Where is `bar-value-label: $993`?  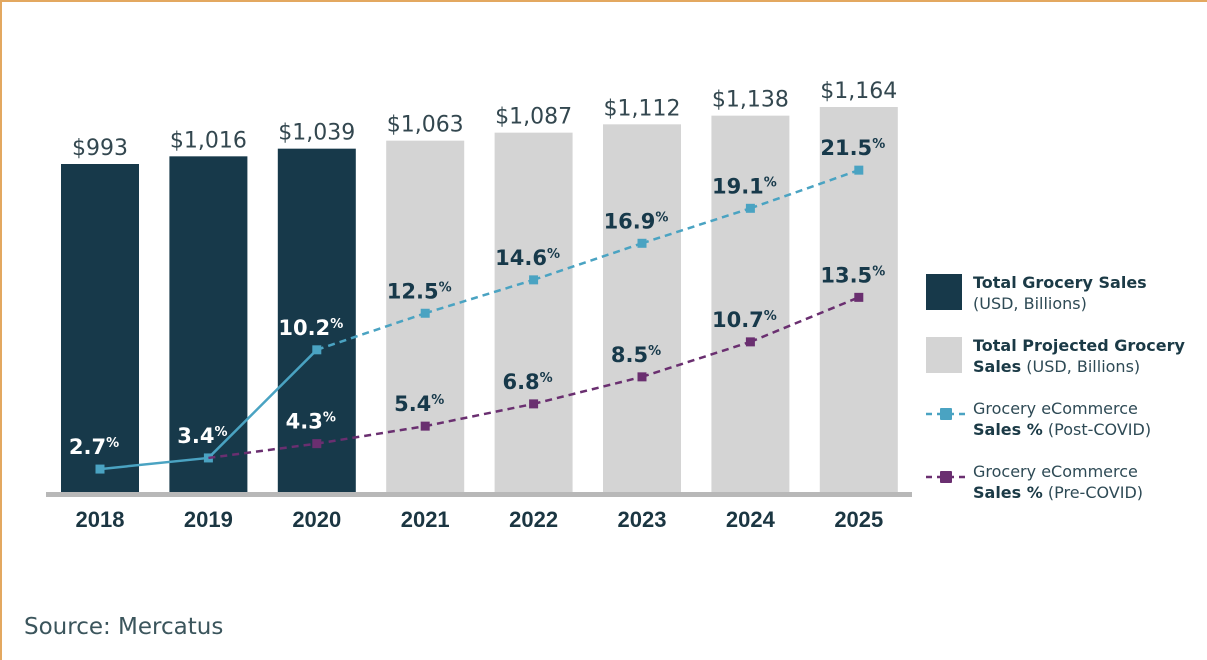 bar-value-label: $993 is located at coordinates (100, 148).